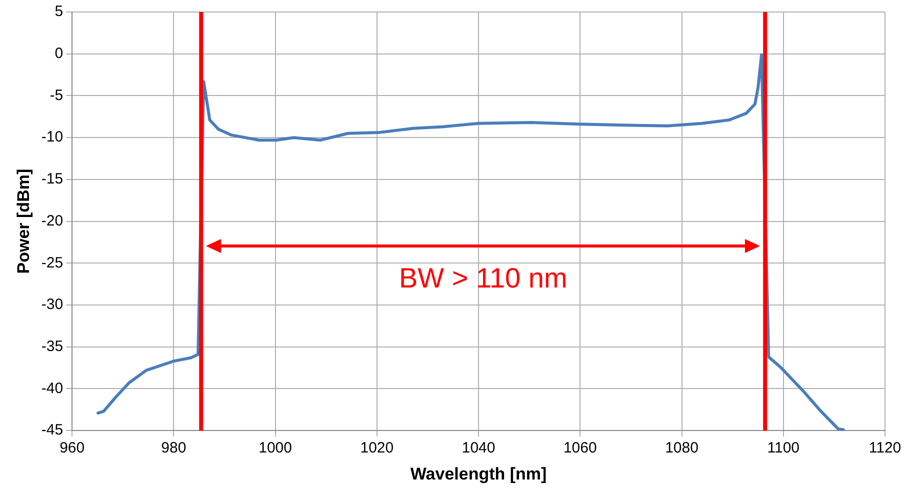  I want to click on x-axis-title: Wavelength [nm], so click(478, 474).